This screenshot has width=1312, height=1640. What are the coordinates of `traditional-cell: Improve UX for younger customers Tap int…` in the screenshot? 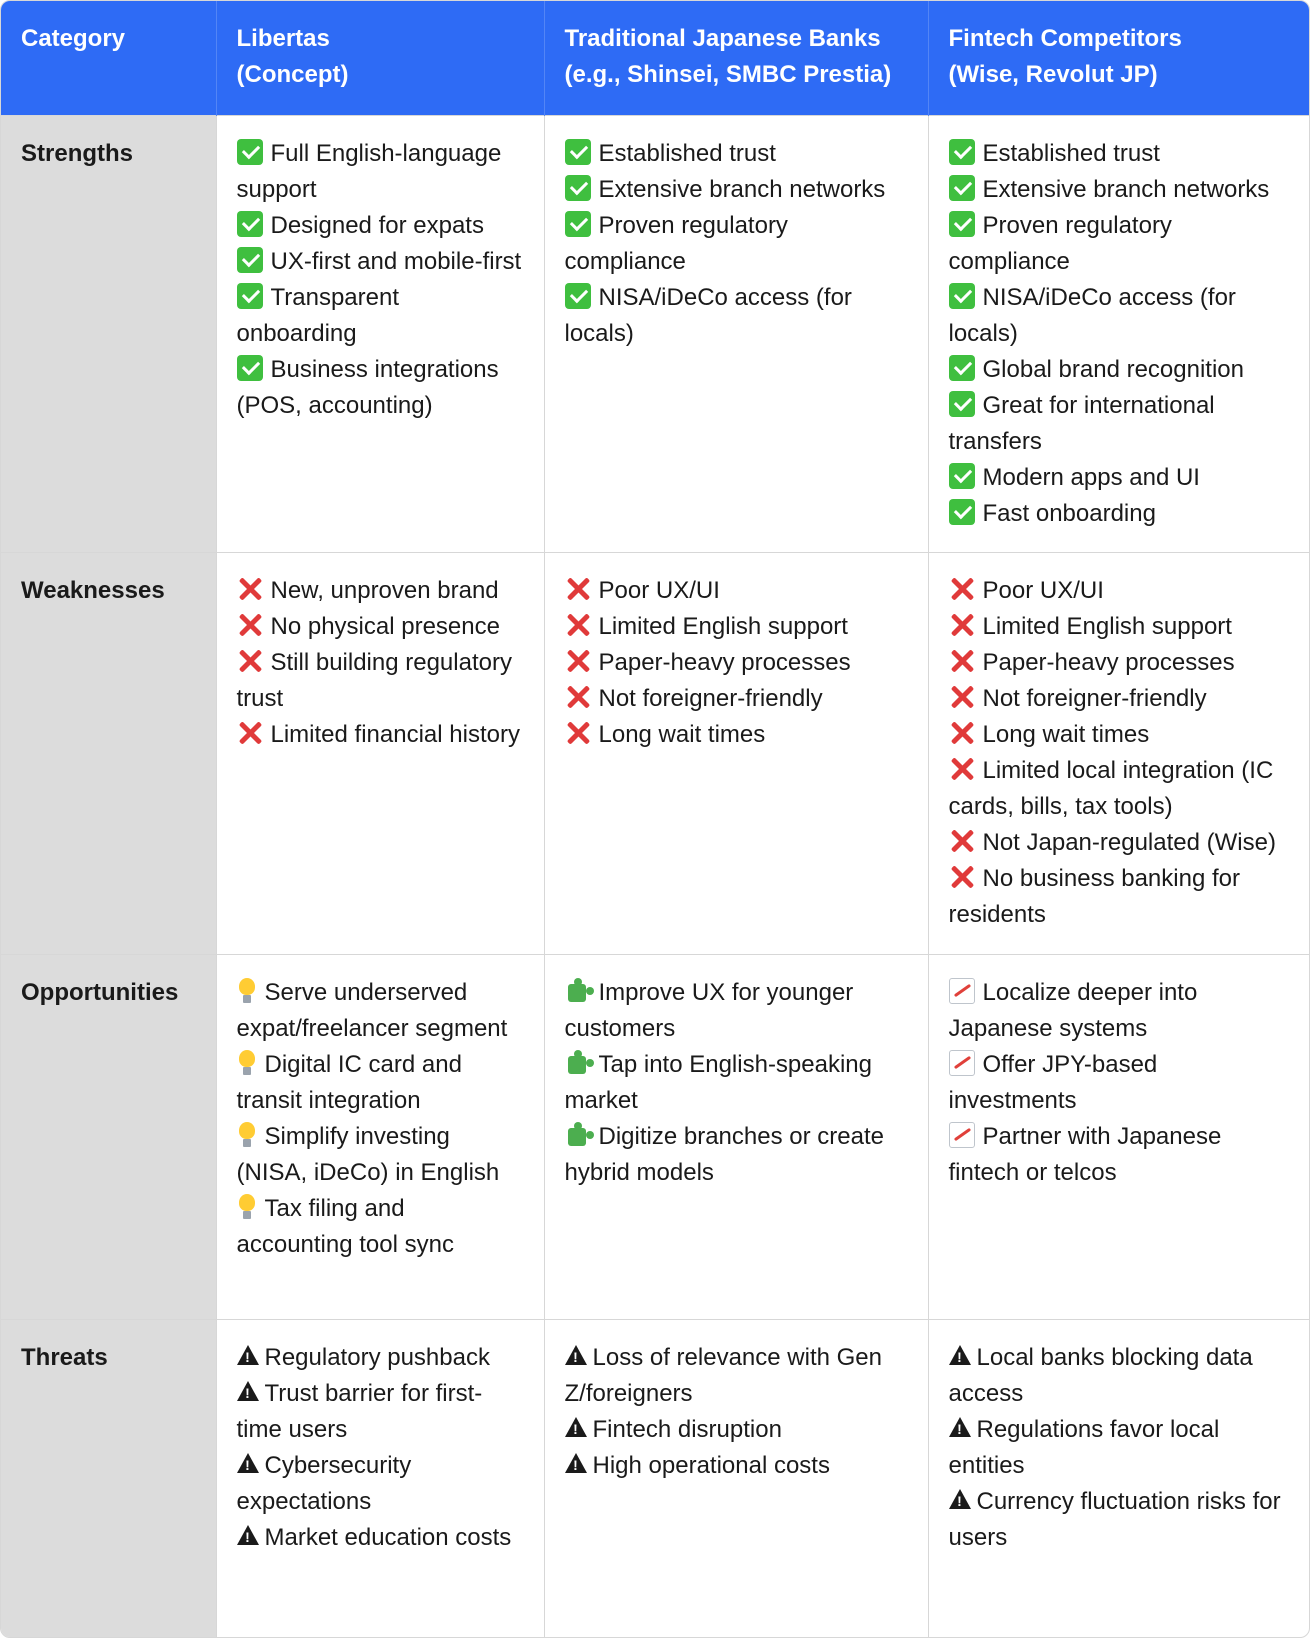 It's located at (736, 1137).